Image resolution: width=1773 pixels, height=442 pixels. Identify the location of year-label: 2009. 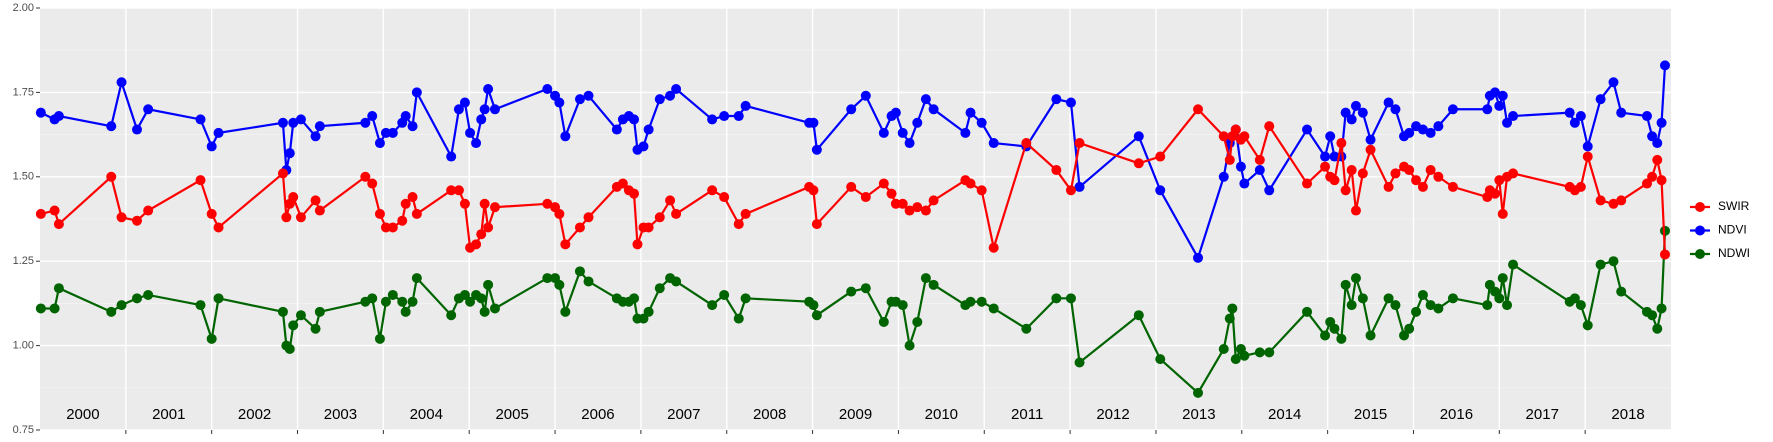
(855, 414).